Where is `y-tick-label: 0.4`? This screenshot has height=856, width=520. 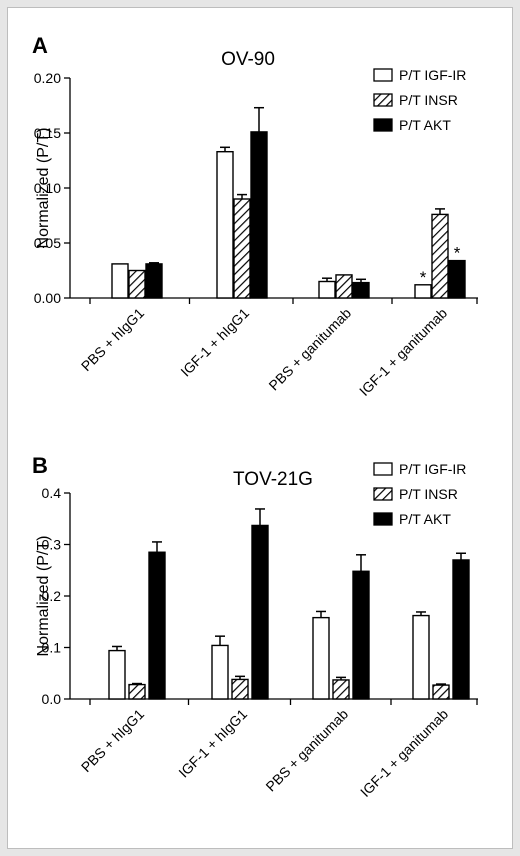 y-tick-label: 0.4 is located at coordinates (52, 493).